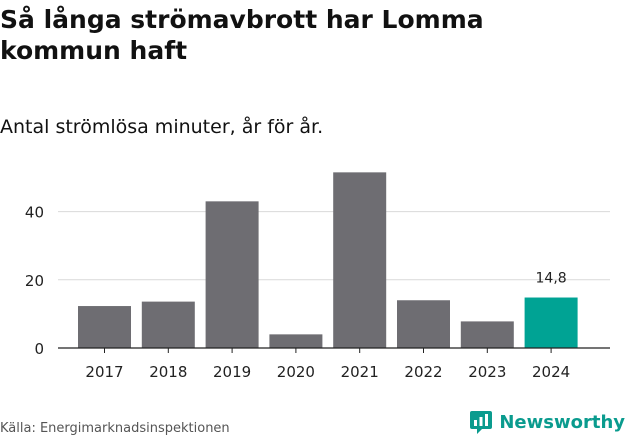 The width and height of the screenshot is (631, 439). Describe the element at coordinates (423, 372) in the screenshot. I see `x-tick-label: 2022` at that location.